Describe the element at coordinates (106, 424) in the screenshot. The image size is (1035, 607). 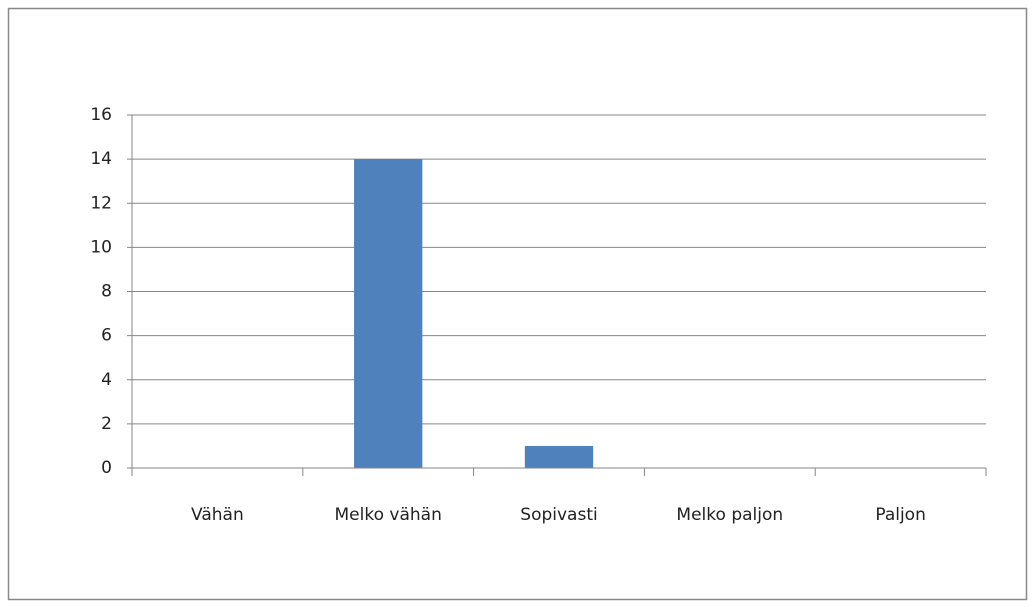
I see `y-tick-label: 2` at that location.